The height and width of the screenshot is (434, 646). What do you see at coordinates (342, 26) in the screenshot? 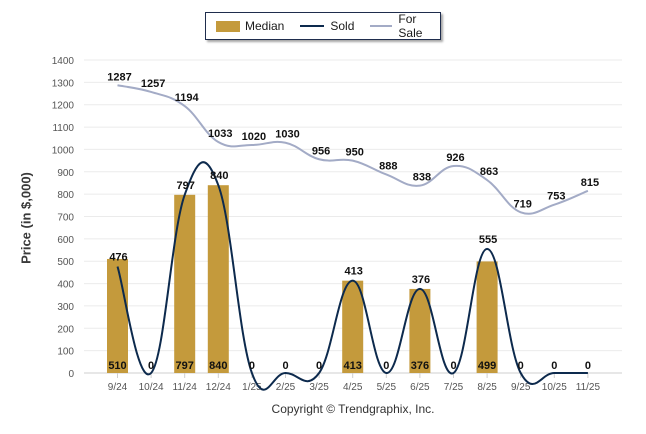
I see `legend-label-sold: Sold` at bounding box center [342, 26].